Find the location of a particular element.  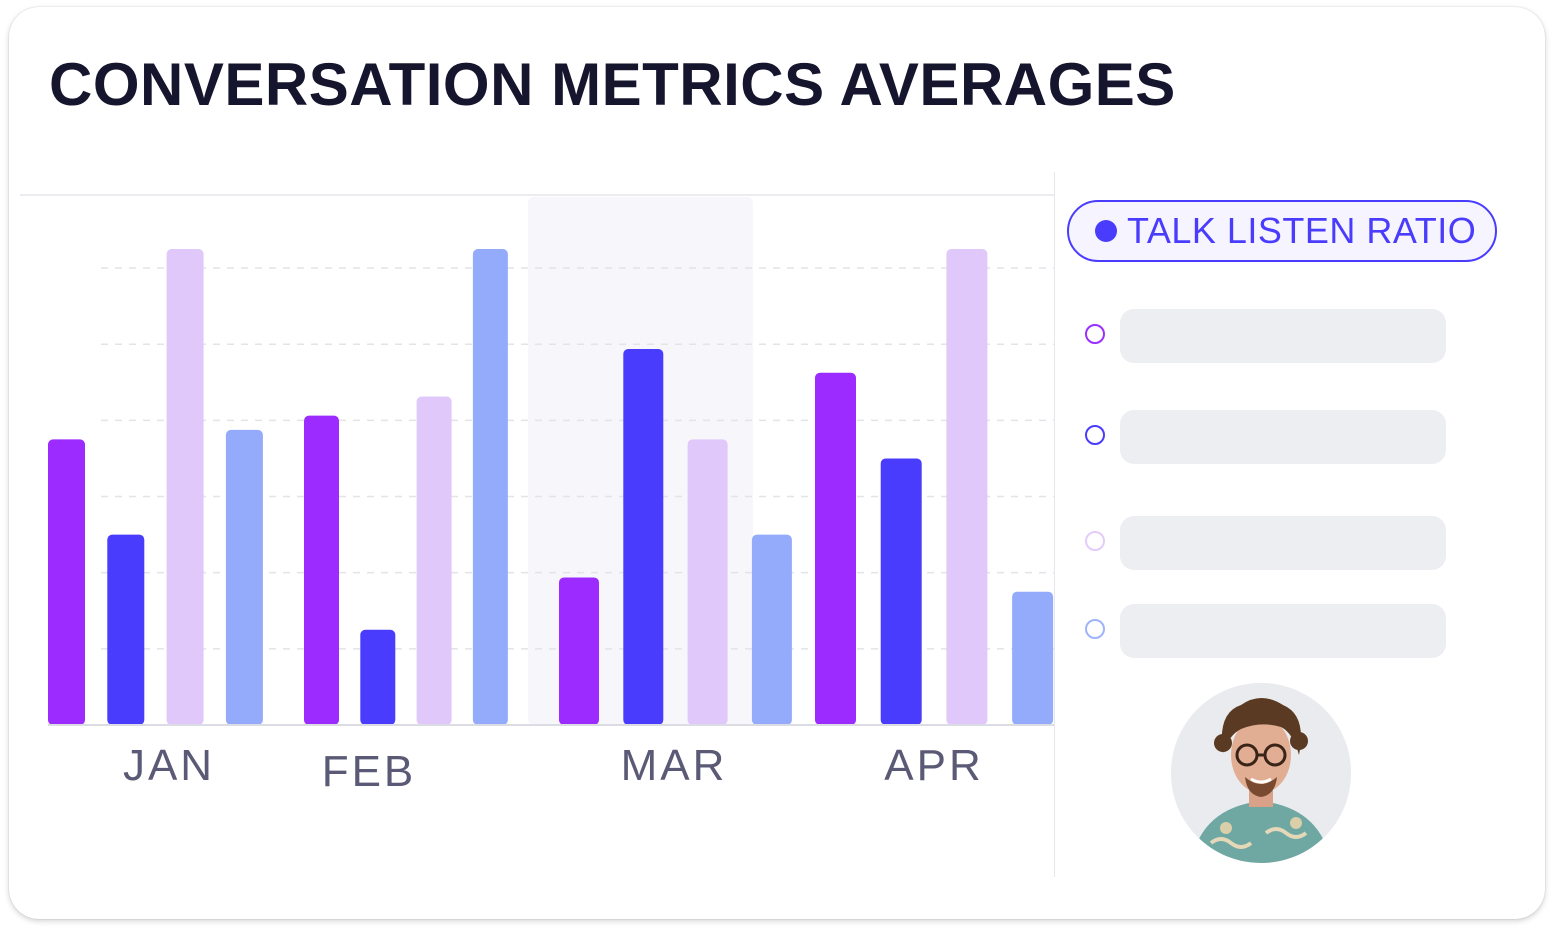

legend-divider is located at coordinates (1054, 524).